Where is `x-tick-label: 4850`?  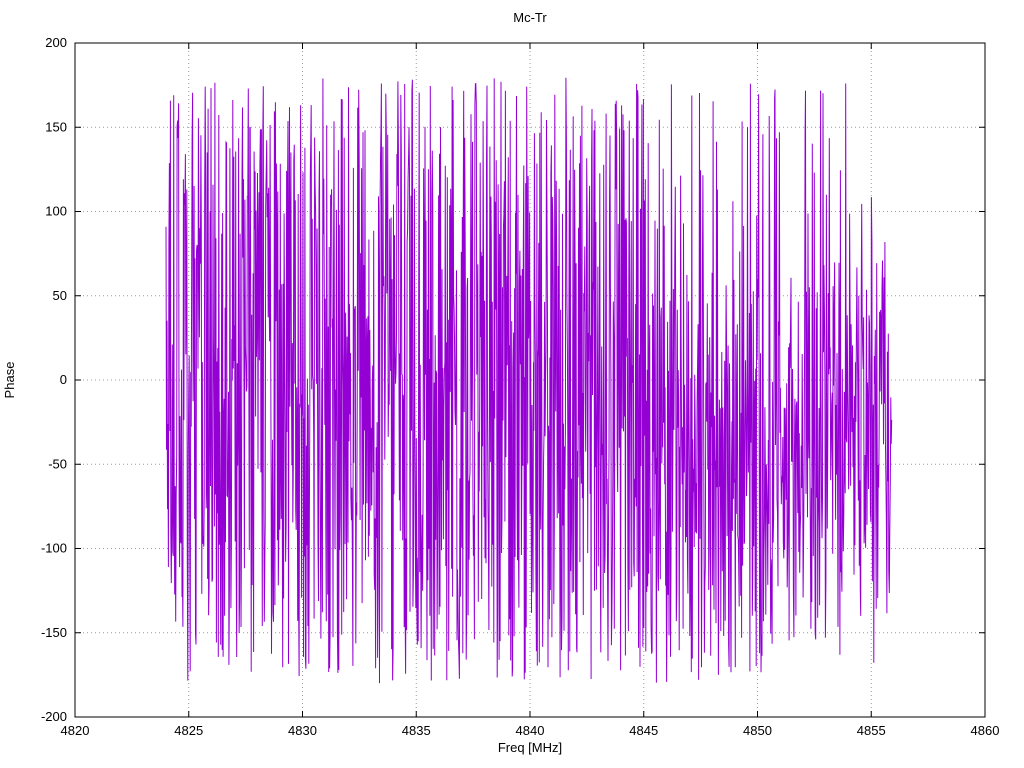
x-tick-label: 4850 is located at coordinates (757, 730).